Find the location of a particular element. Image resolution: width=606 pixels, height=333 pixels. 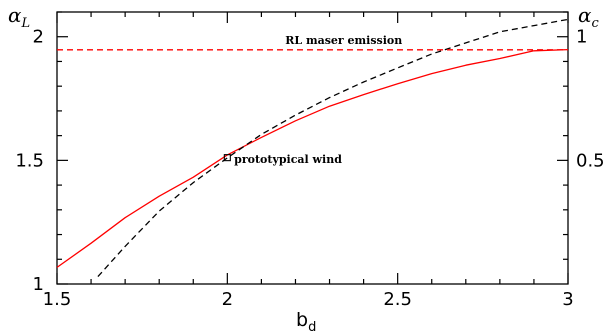

annotation-label: prototypical wind is located at coordinates (288, 159).